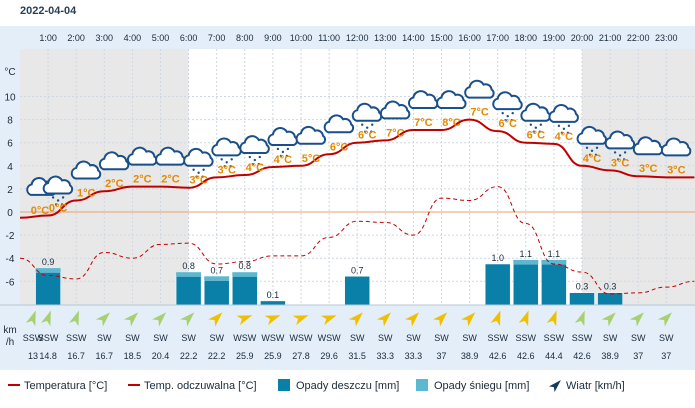 The height and width of the screenshot is (408, 695). What do you see at coordinates (311, 159) in the screenshot?
I see `condition-temp-label: 5°C` at bounding box center [311, 159].